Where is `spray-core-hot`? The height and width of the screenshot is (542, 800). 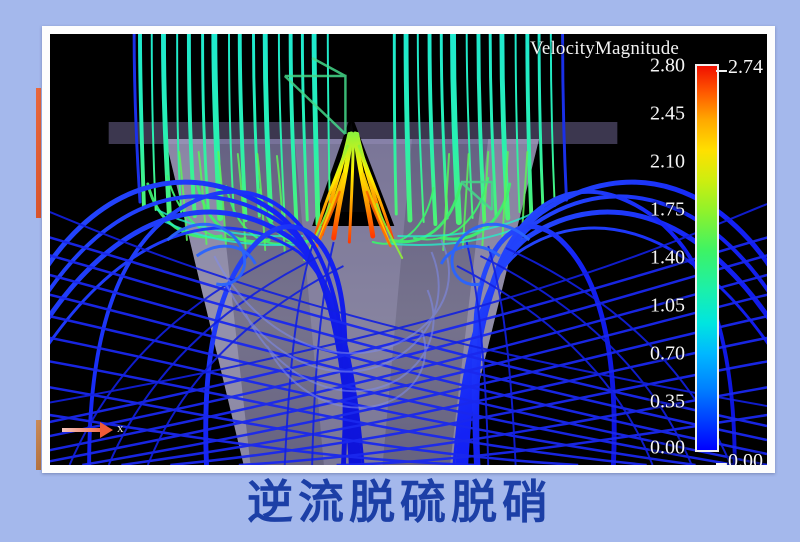
spray-core-hot is located at coordinates (353, 196).